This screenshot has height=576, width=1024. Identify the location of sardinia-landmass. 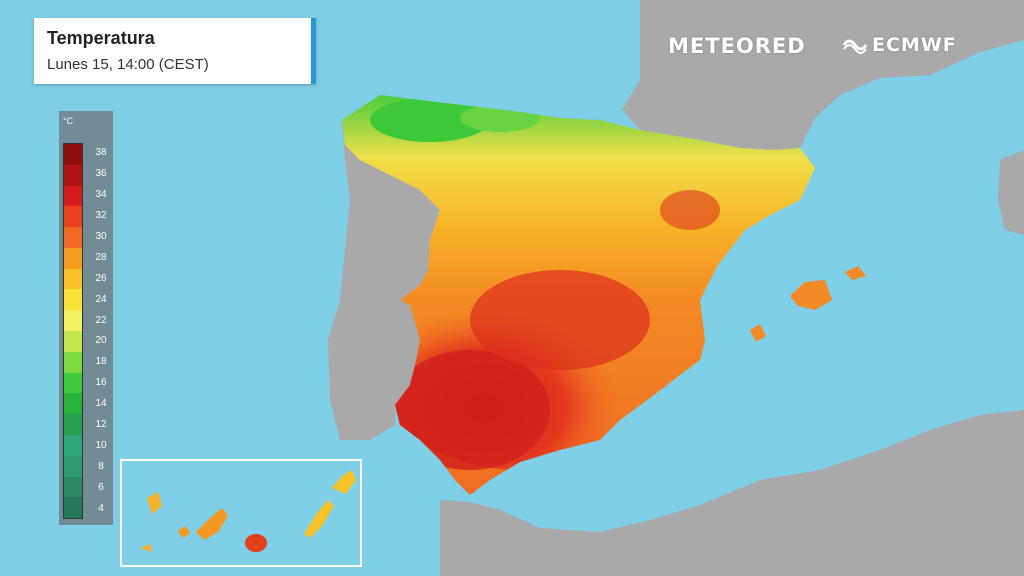
(1011, 192).